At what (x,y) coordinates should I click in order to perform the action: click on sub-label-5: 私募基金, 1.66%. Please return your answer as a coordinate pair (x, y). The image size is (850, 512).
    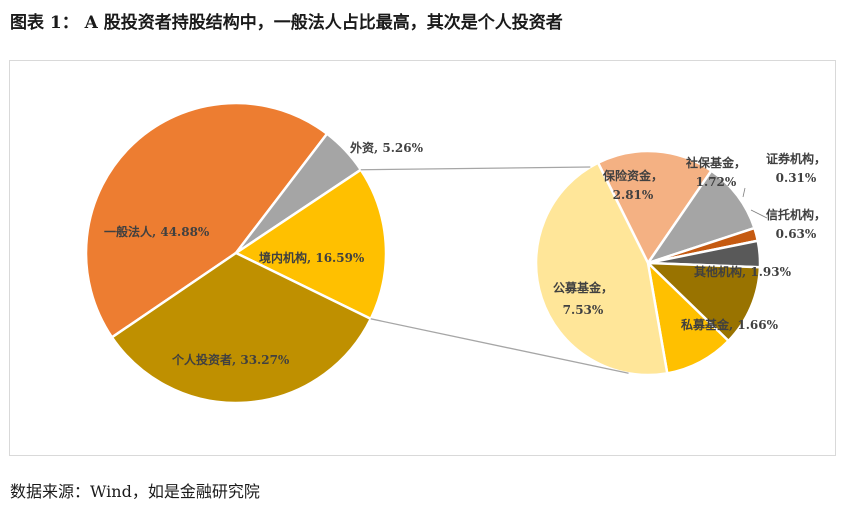
    Looking at the image, I should click on (729, 324).